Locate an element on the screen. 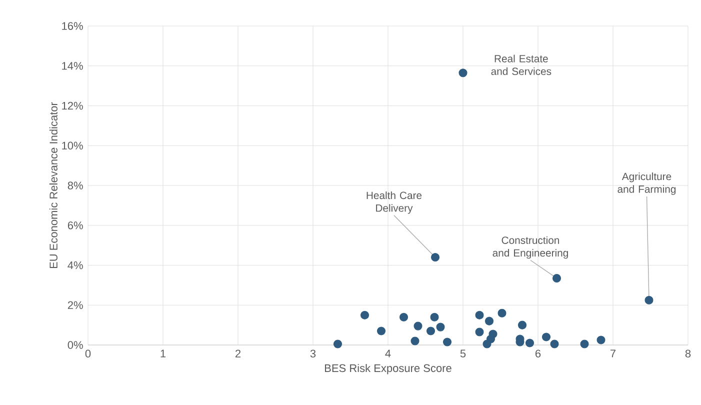 The height and width of the screenshot is (405, 701). y-tick-label: 4% is located at coordinates (75, 265).